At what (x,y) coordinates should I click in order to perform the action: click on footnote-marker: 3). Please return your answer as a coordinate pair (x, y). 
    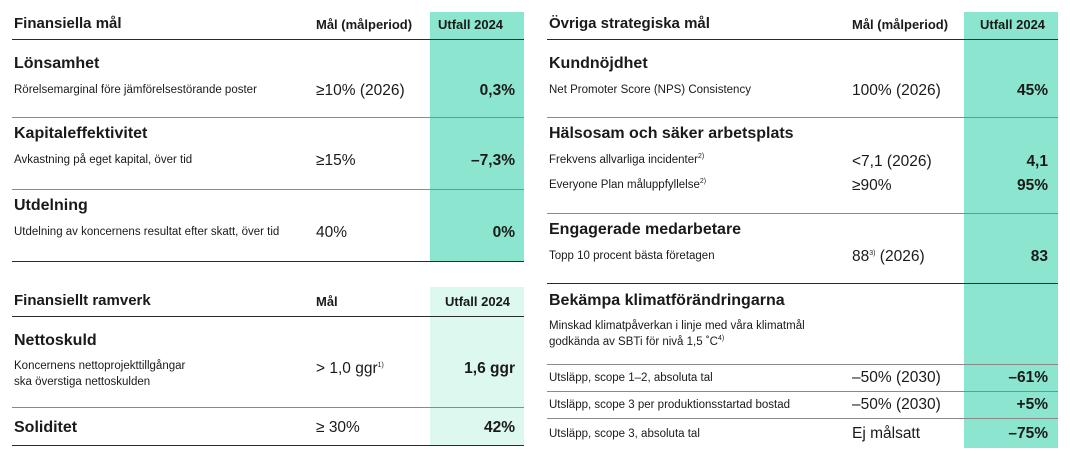
    Looking at the image, I should click on (872, 253).